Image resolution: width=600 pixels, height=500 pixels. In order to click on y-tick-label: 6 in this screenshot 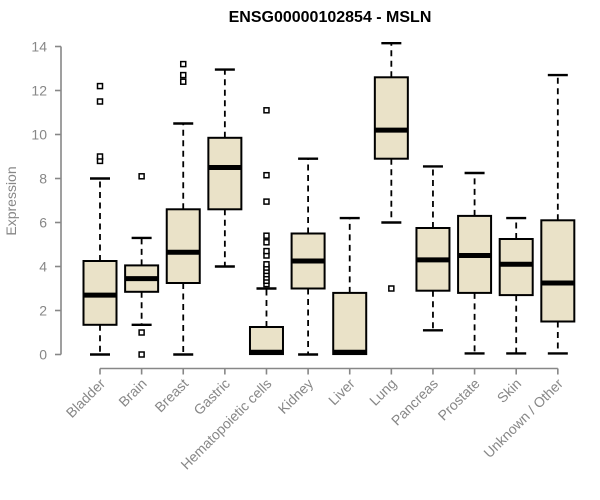, I will do `click(43, 223)`.